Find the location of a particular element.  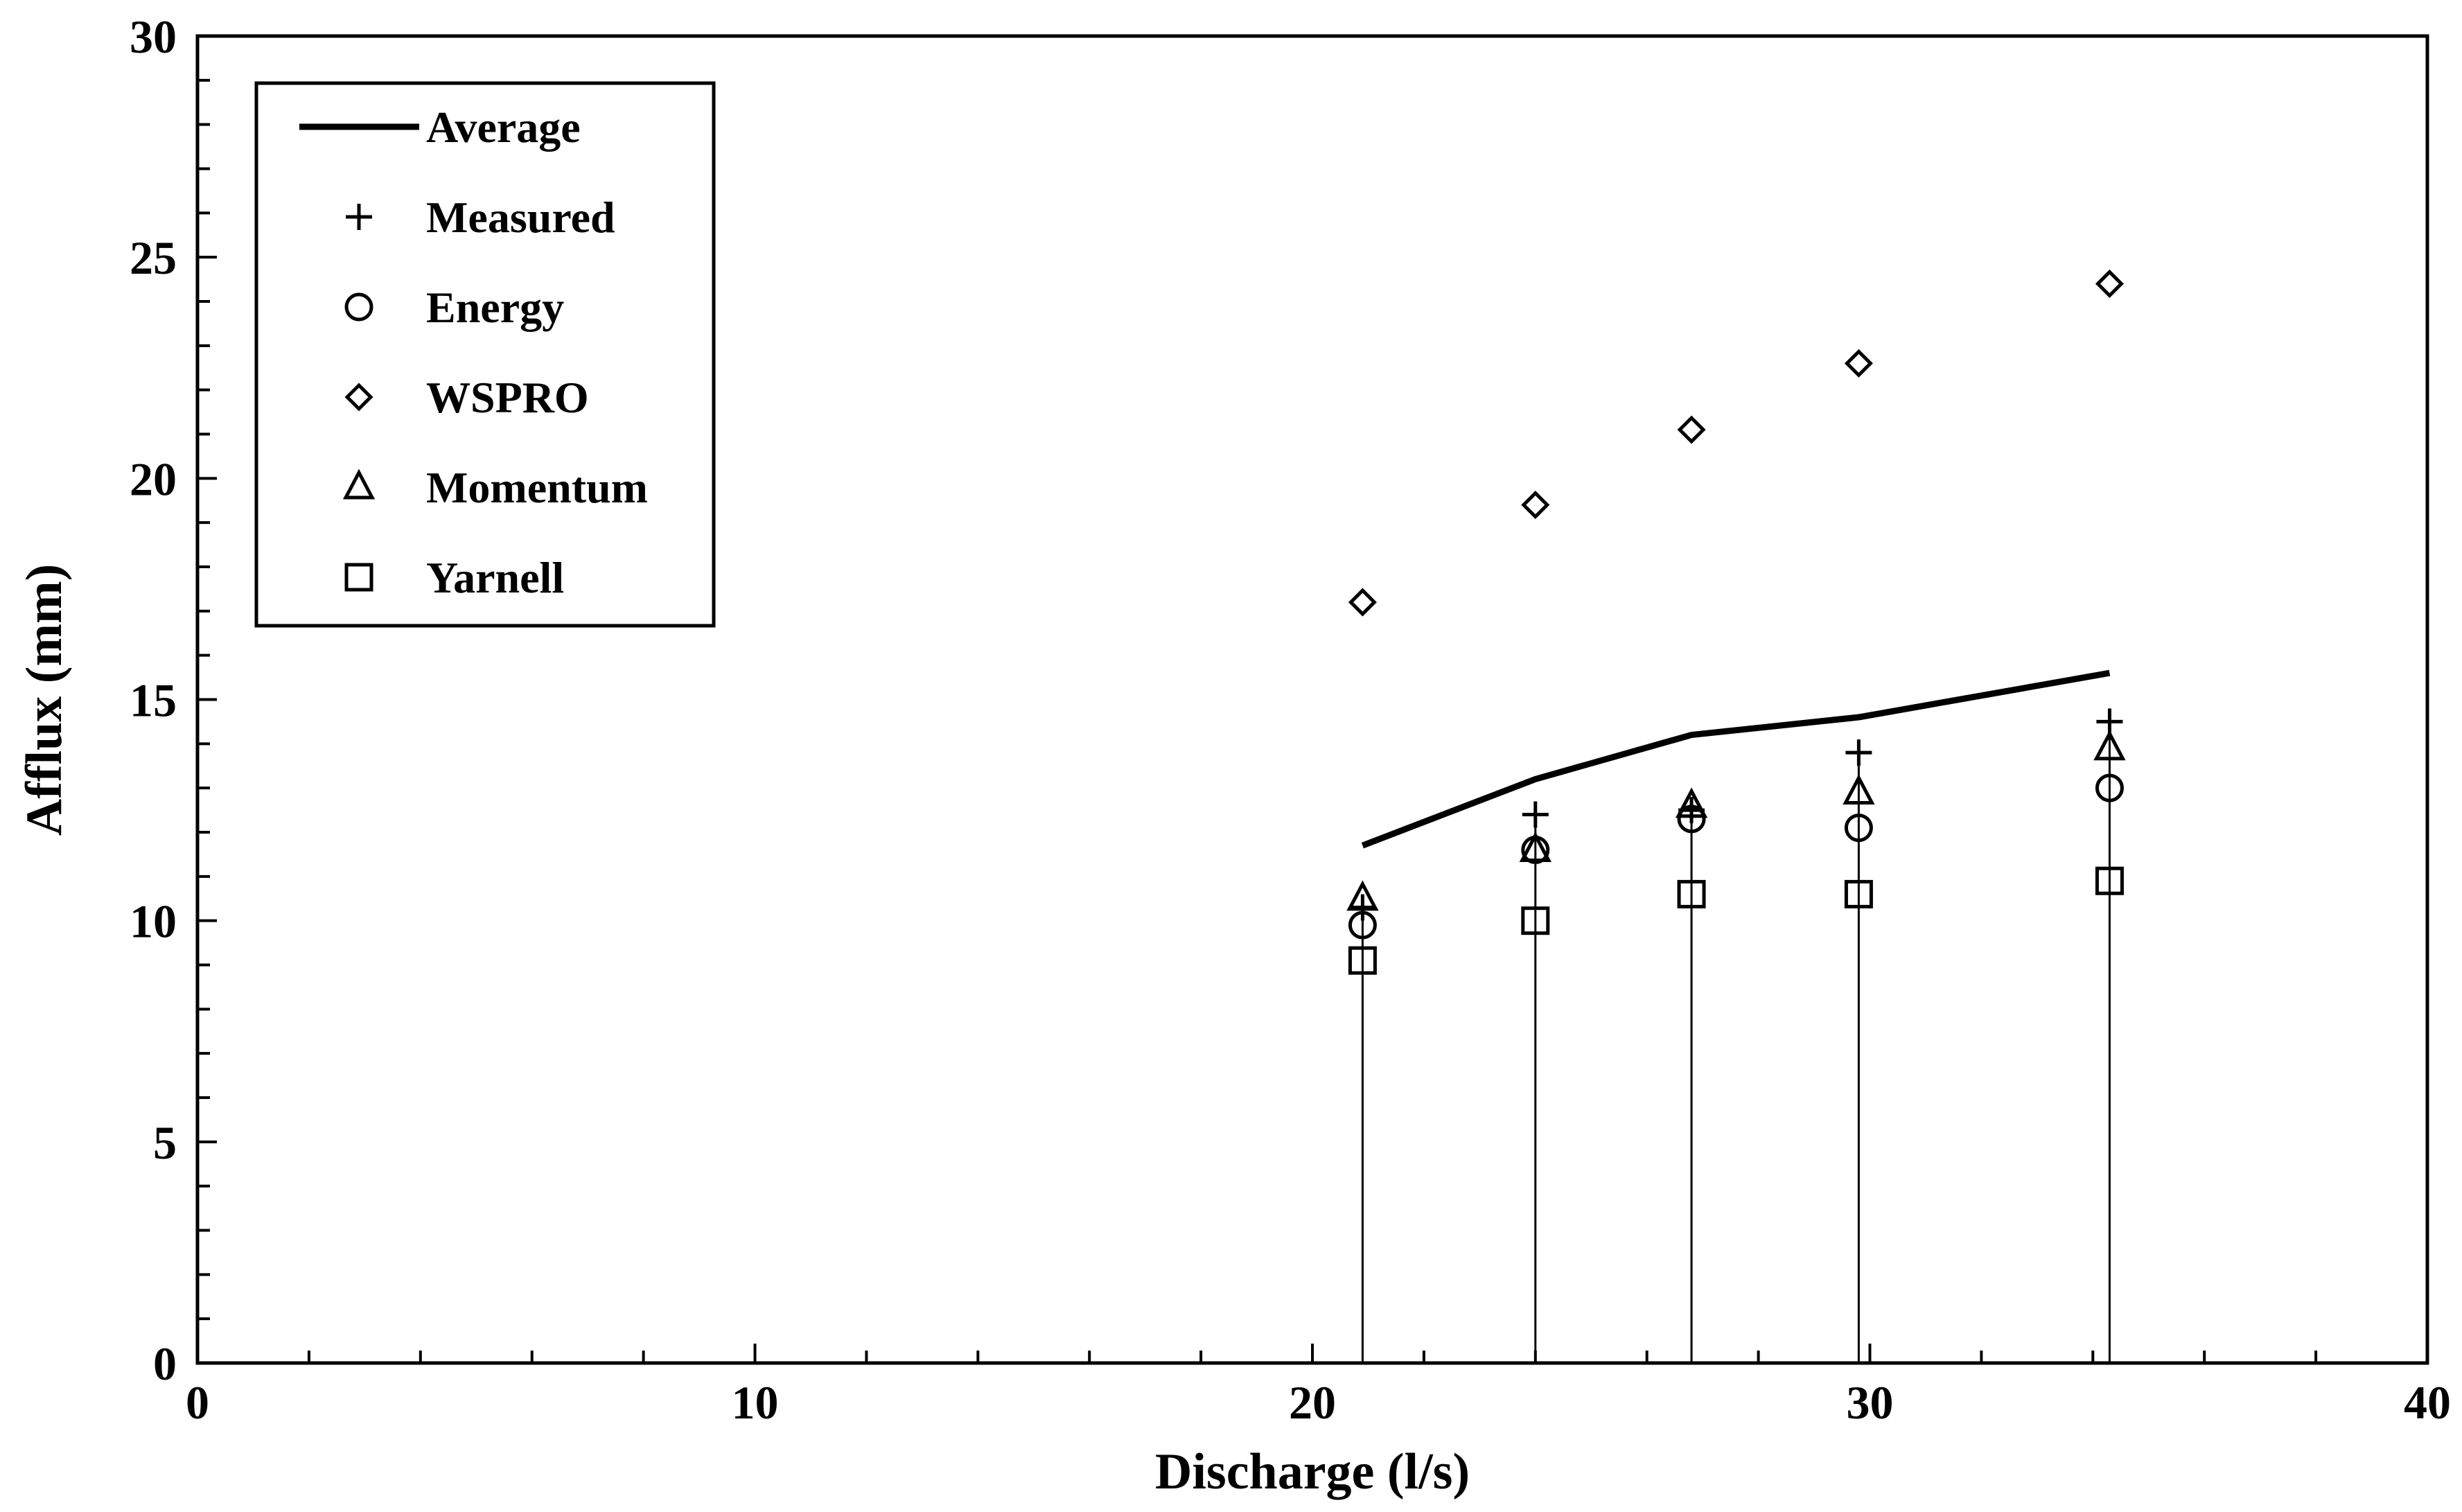

y-tick-label: 10 is located at coordinates (153, 921).